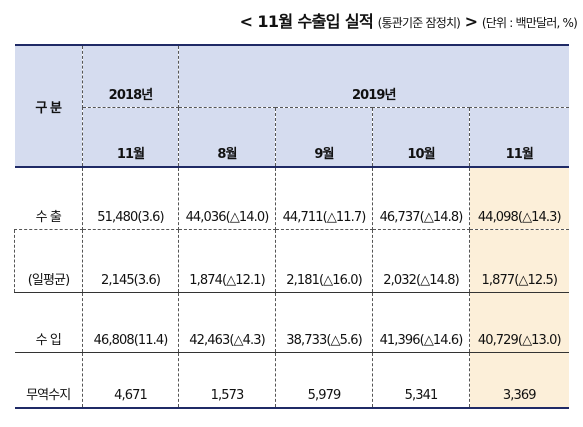 The image size is (583, 427). What do you see at coordinates (324, 198) in the screenshot?
I see `table-cell: 44,711(△11.7)` at bounding box center [324, 198].